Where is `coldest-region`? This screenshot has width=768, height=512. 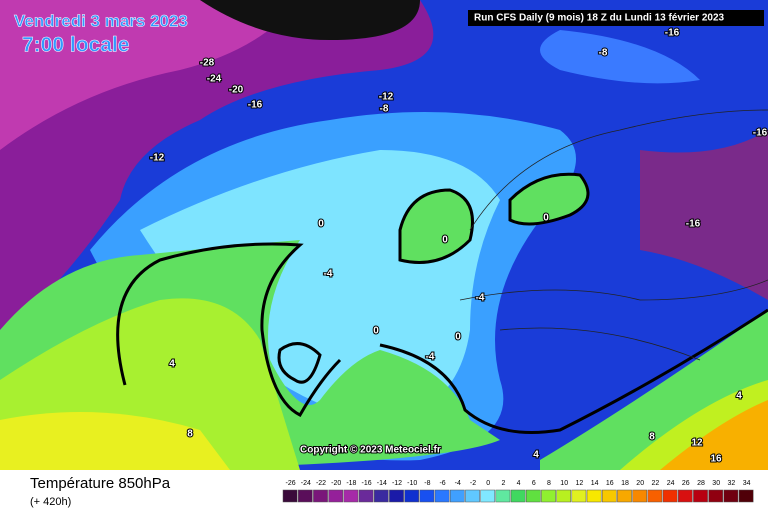 coldest-region is located at coordinates (310, 20).